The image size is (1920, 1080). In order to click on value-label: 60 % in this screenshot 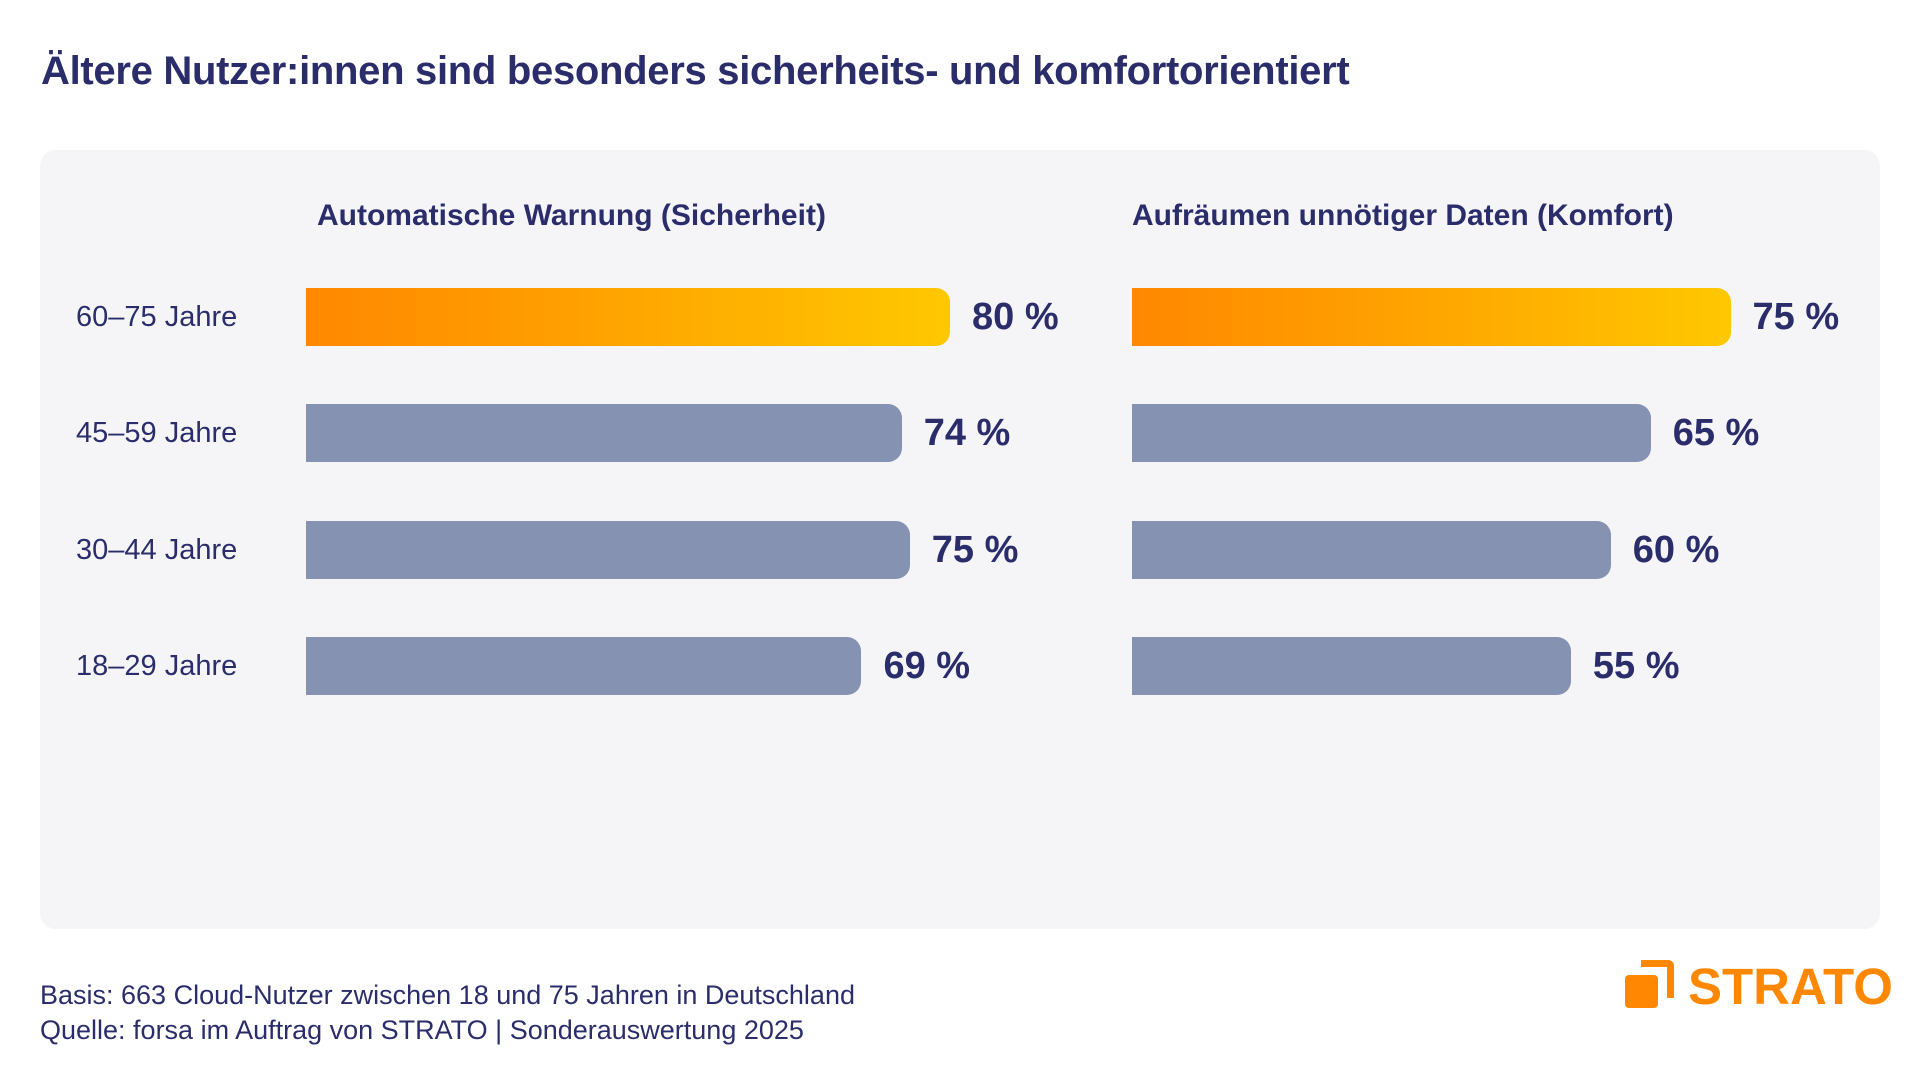, I will do `click(1676, 550)`.